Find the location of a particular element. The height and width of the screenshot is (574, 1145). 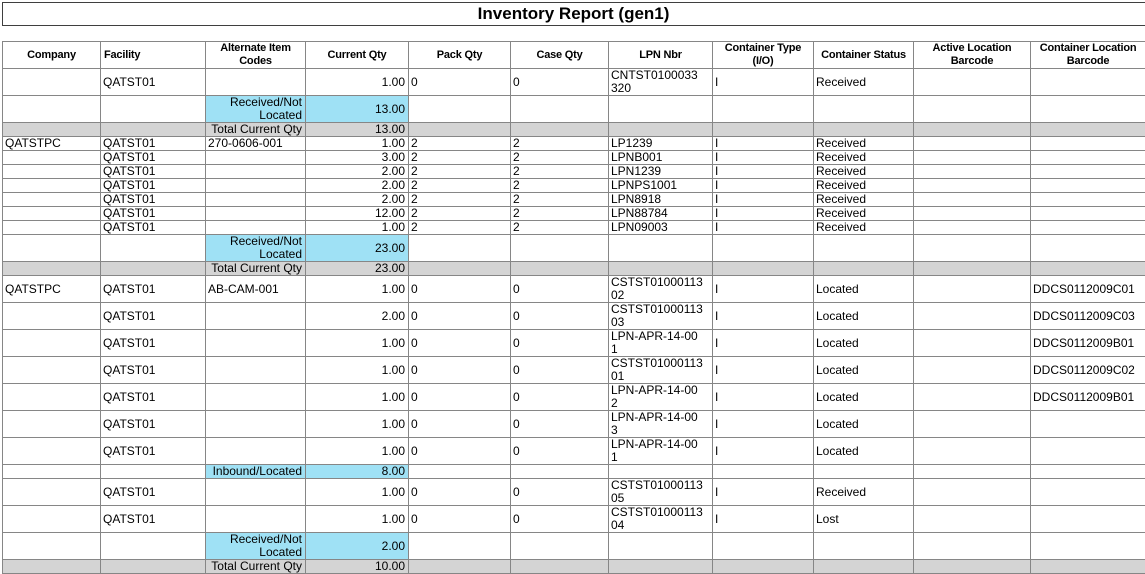

total-label-cell: Total Current Qty is located at coordinates (256, 130).